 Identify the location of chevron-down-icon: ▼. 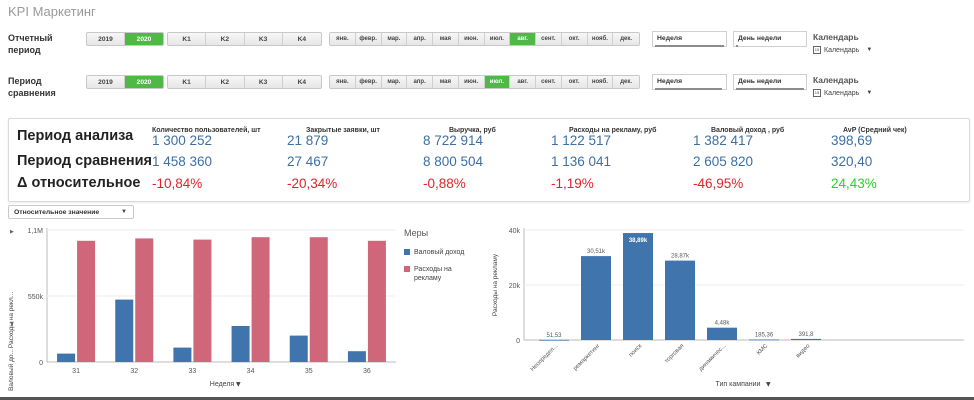
(124, 212).